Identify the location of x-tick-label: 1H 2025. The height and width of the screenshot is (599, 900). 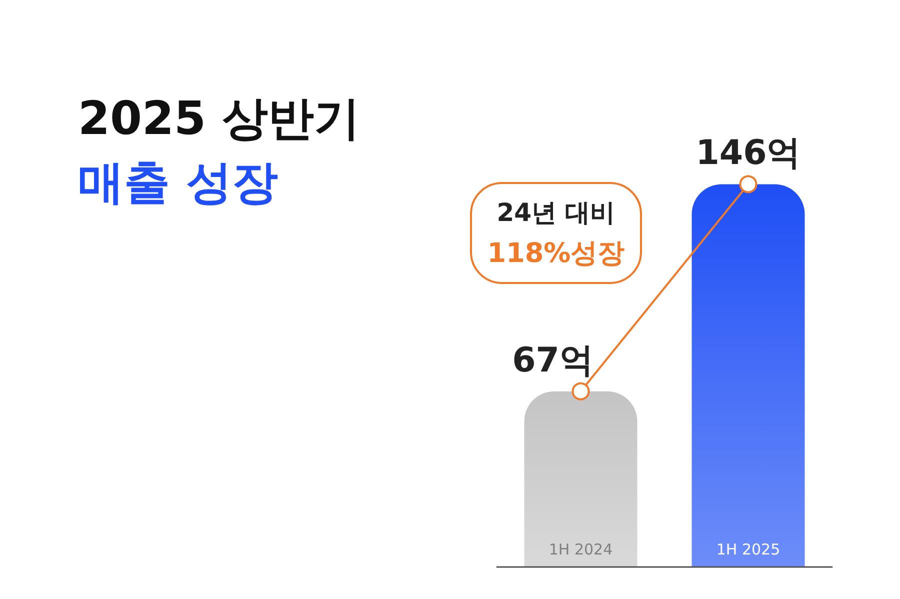
(748, 549).